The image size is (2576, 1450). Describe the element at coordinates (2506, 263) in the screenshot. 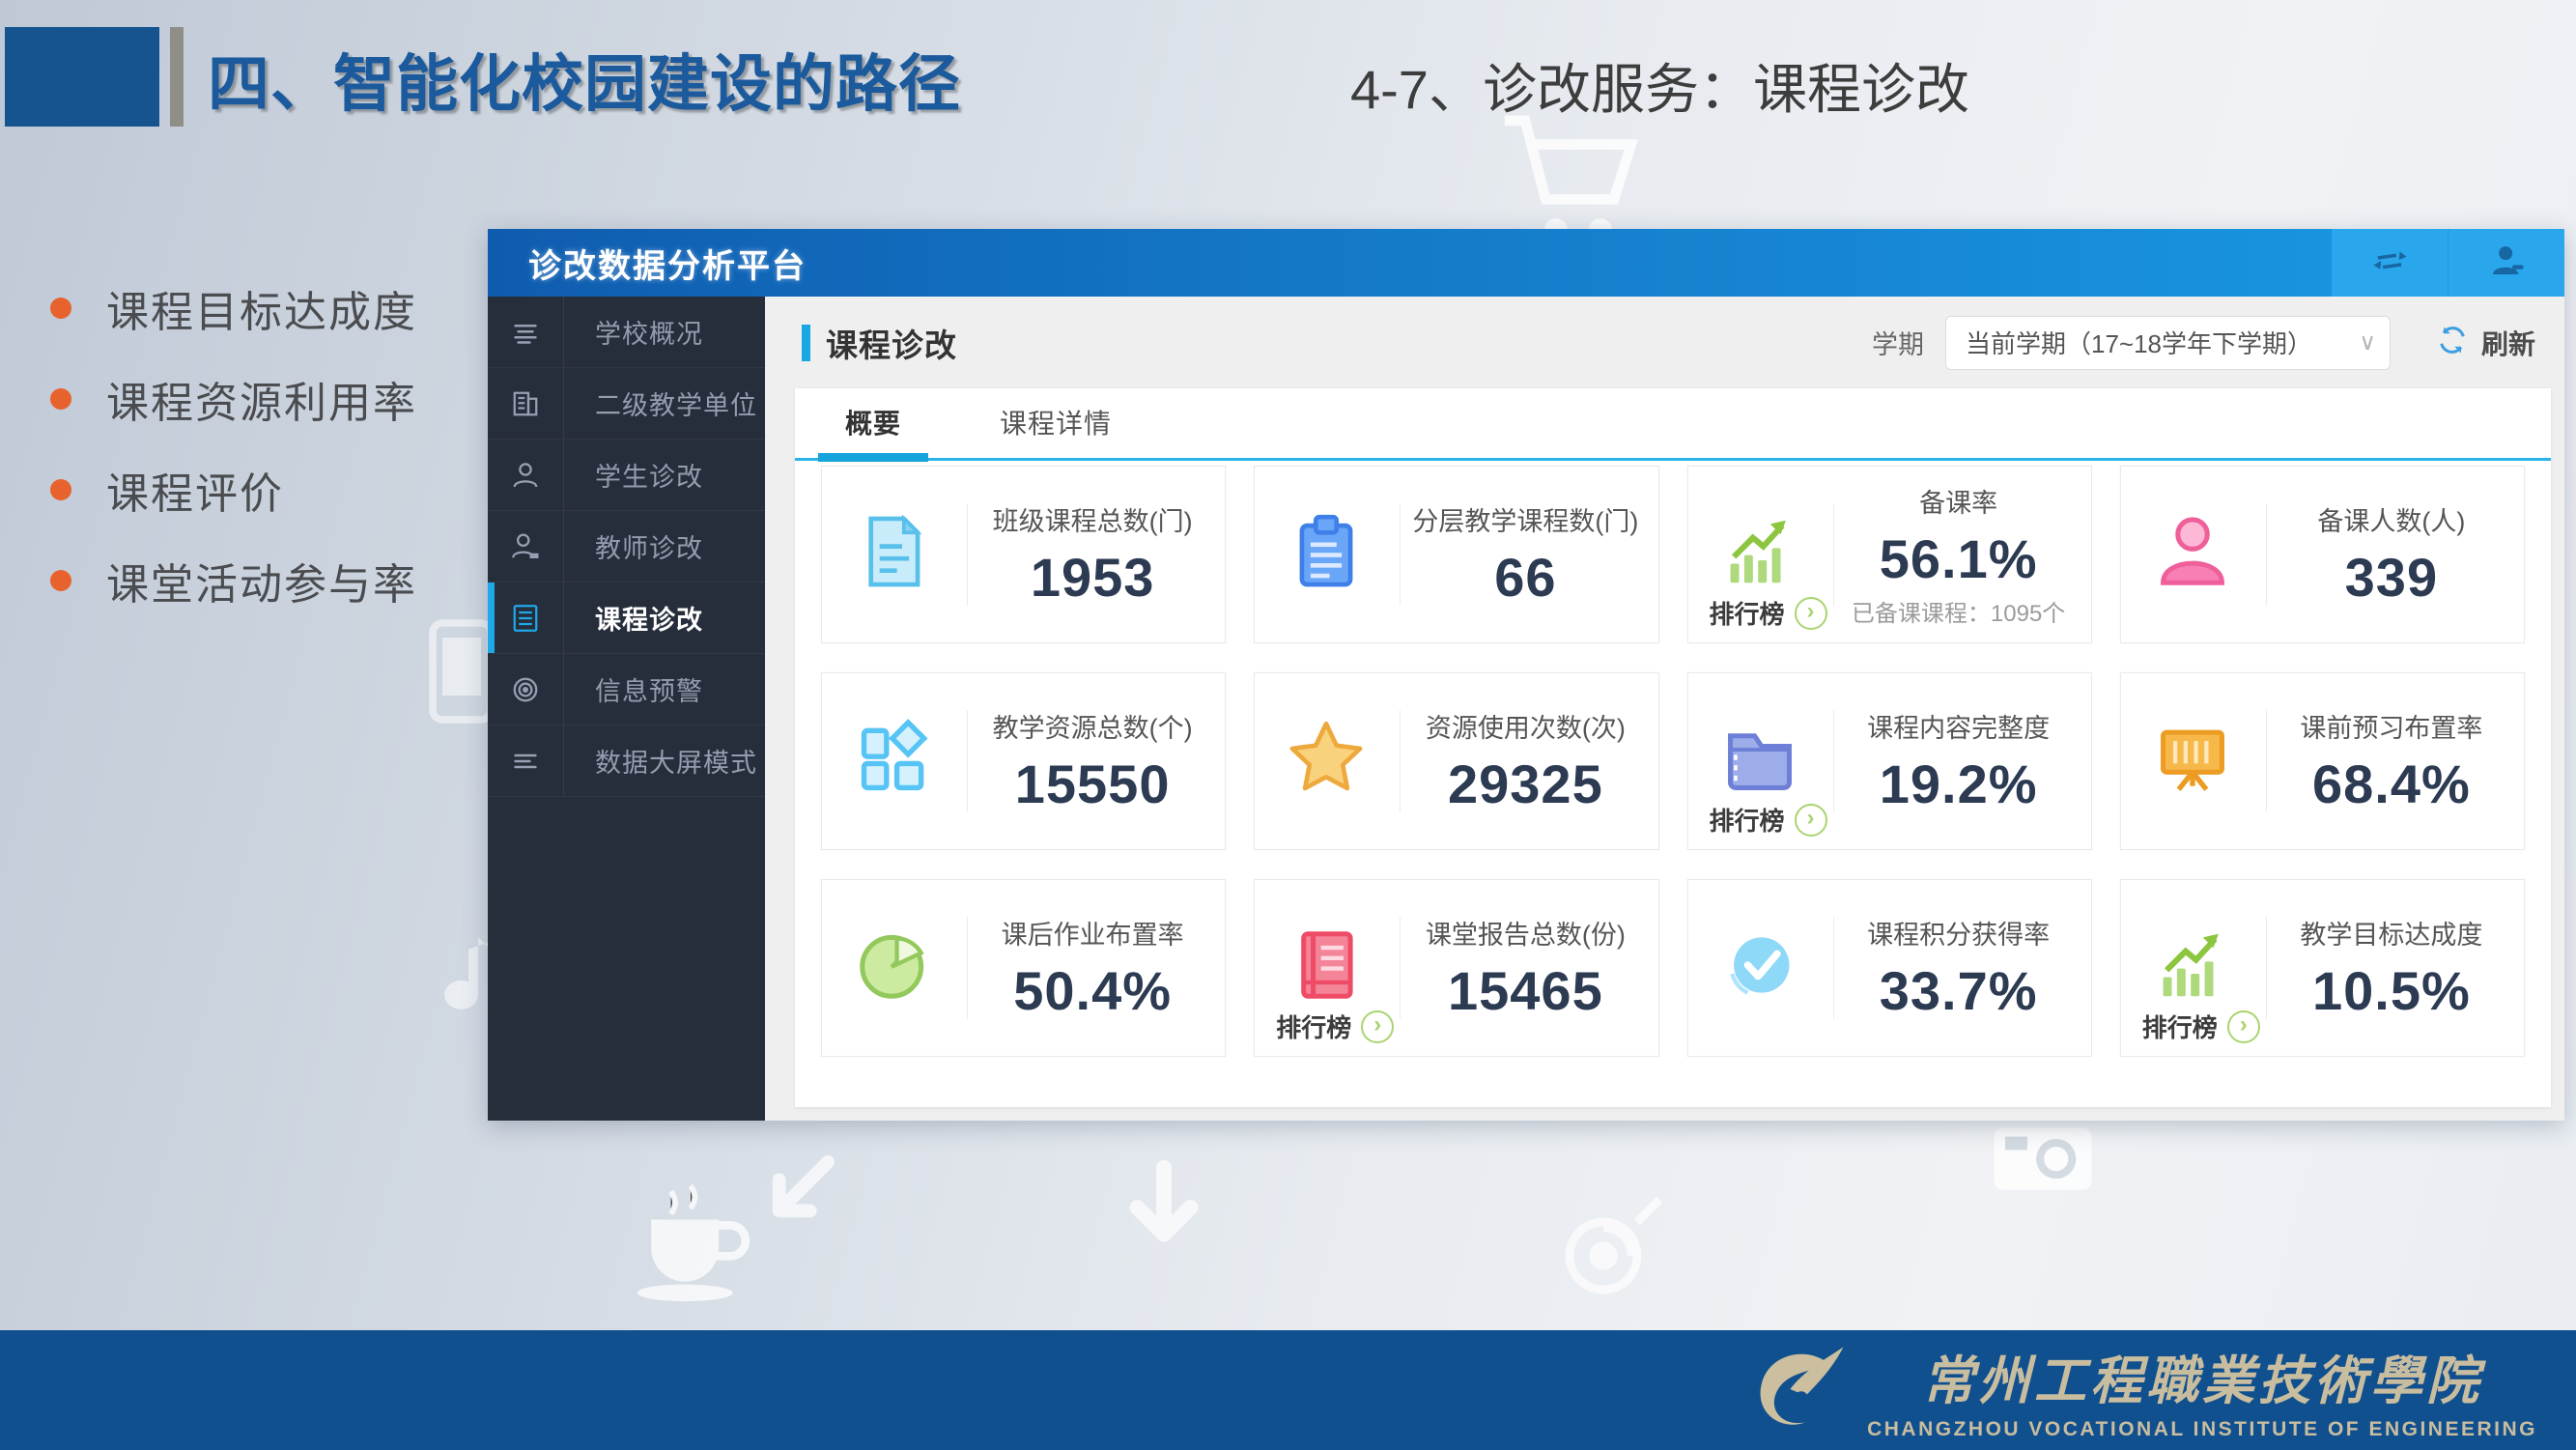

I see `user-button` at that location.